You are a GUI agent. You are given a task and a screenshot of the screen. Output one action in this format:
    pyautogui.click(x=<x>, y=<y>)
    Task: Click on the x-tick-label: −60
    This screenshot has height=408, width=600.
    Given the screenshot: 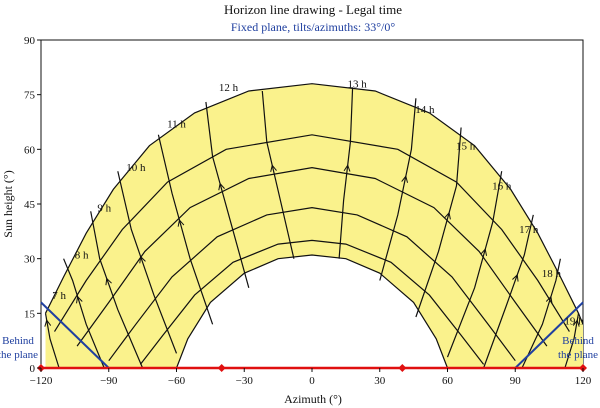 What is the action you would take?
    pyautogui.click(x=177, y=381)
    